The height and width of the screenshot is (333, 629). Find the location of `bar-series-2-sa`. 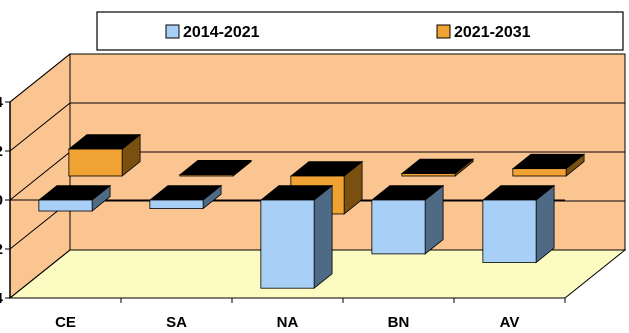

bar-series-2-sa is located at coordinates (215, 168).